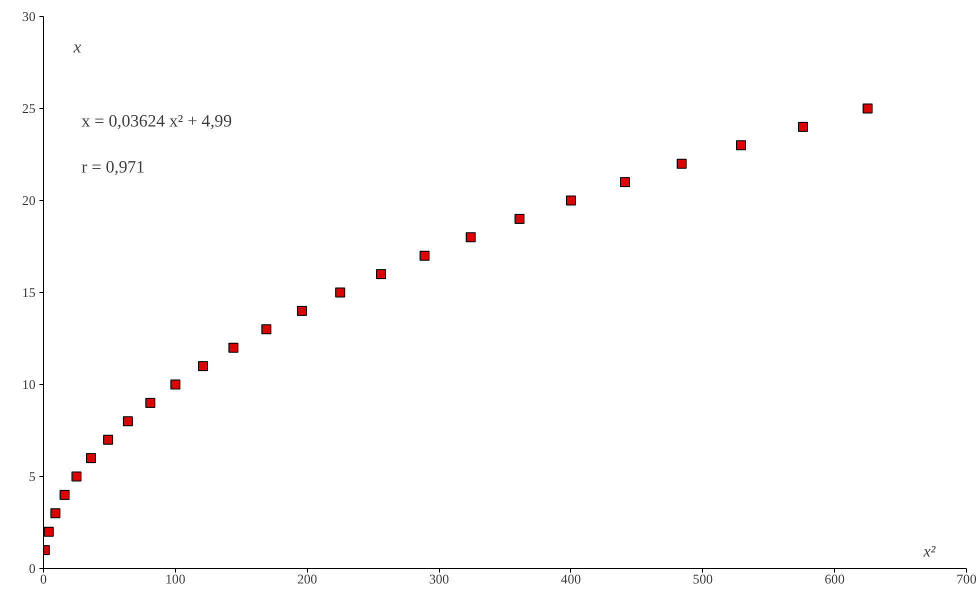 The height and width of the screenshot is (594, 980). I want to click on x-tick-label: 600, so click(834, 579).